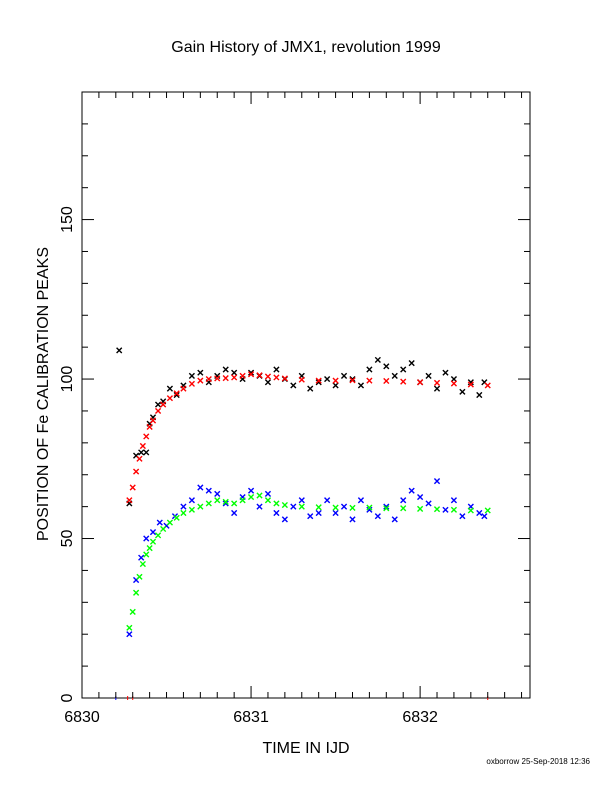 Image resolution: width=612 pixels, height=792 pixels. What do you see at coordinates (305, 748) in the screenshot?
I see `x-axis-label: TIME IN IJD` at bounding box center [305, 748].